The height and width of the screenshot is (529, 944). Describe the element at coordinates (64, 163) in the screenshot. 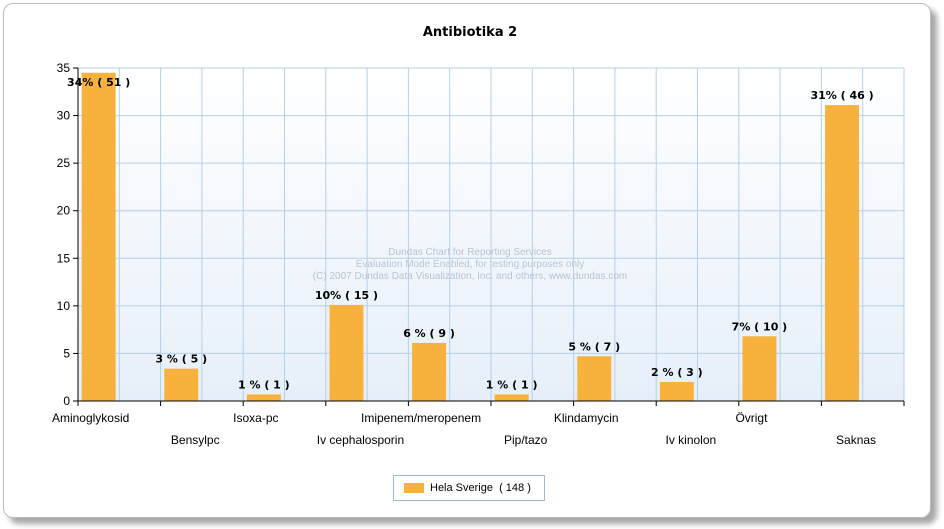

I see `y-tick-label: 25` at that location.